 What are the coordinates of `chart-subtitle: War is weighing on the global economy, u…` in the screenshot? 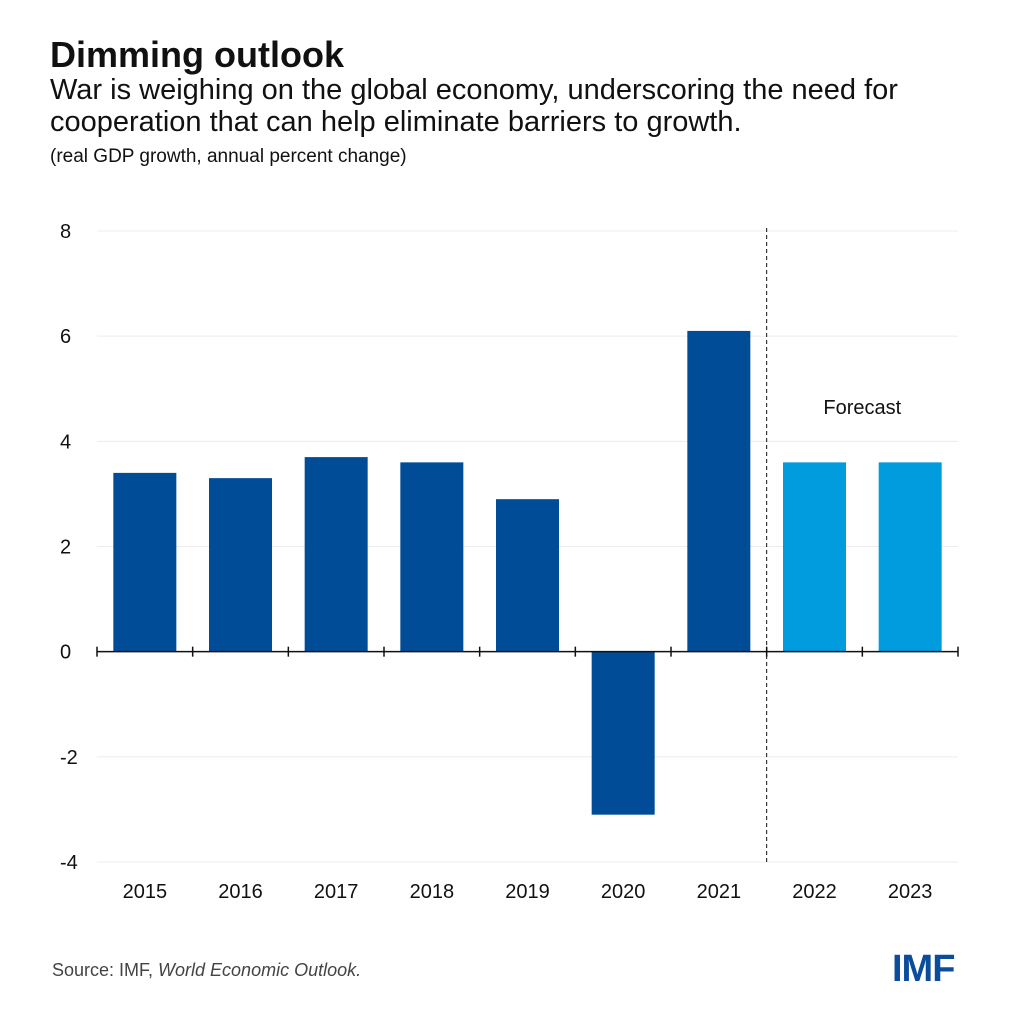 It's located at (474, 106).